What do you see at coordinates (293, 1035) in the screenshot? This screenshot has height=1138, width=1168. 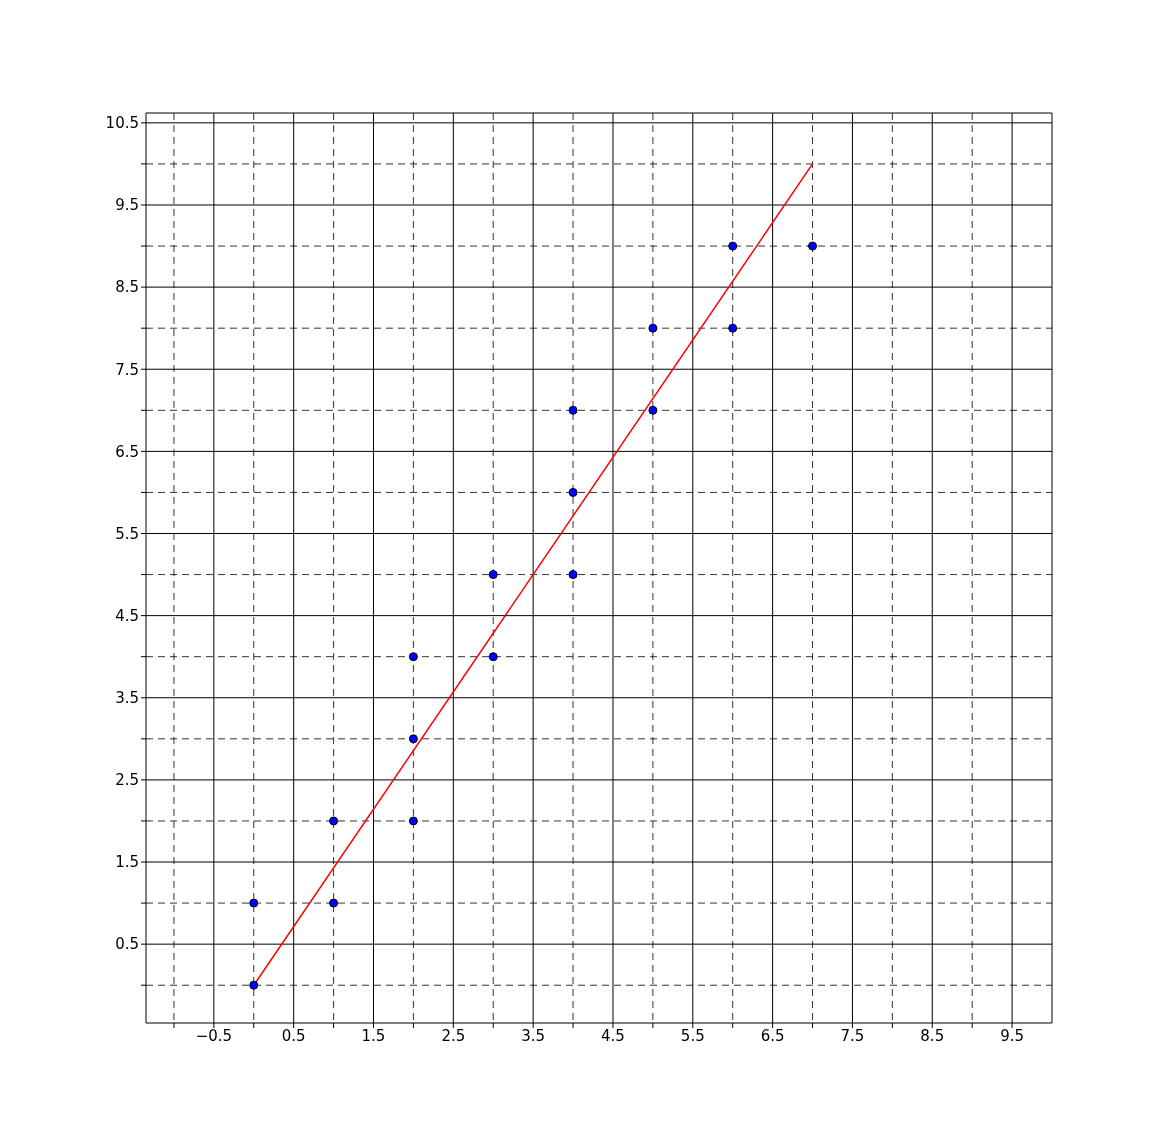 I see `x-tick-label: 0.5` at bounding box center [293, 1035].